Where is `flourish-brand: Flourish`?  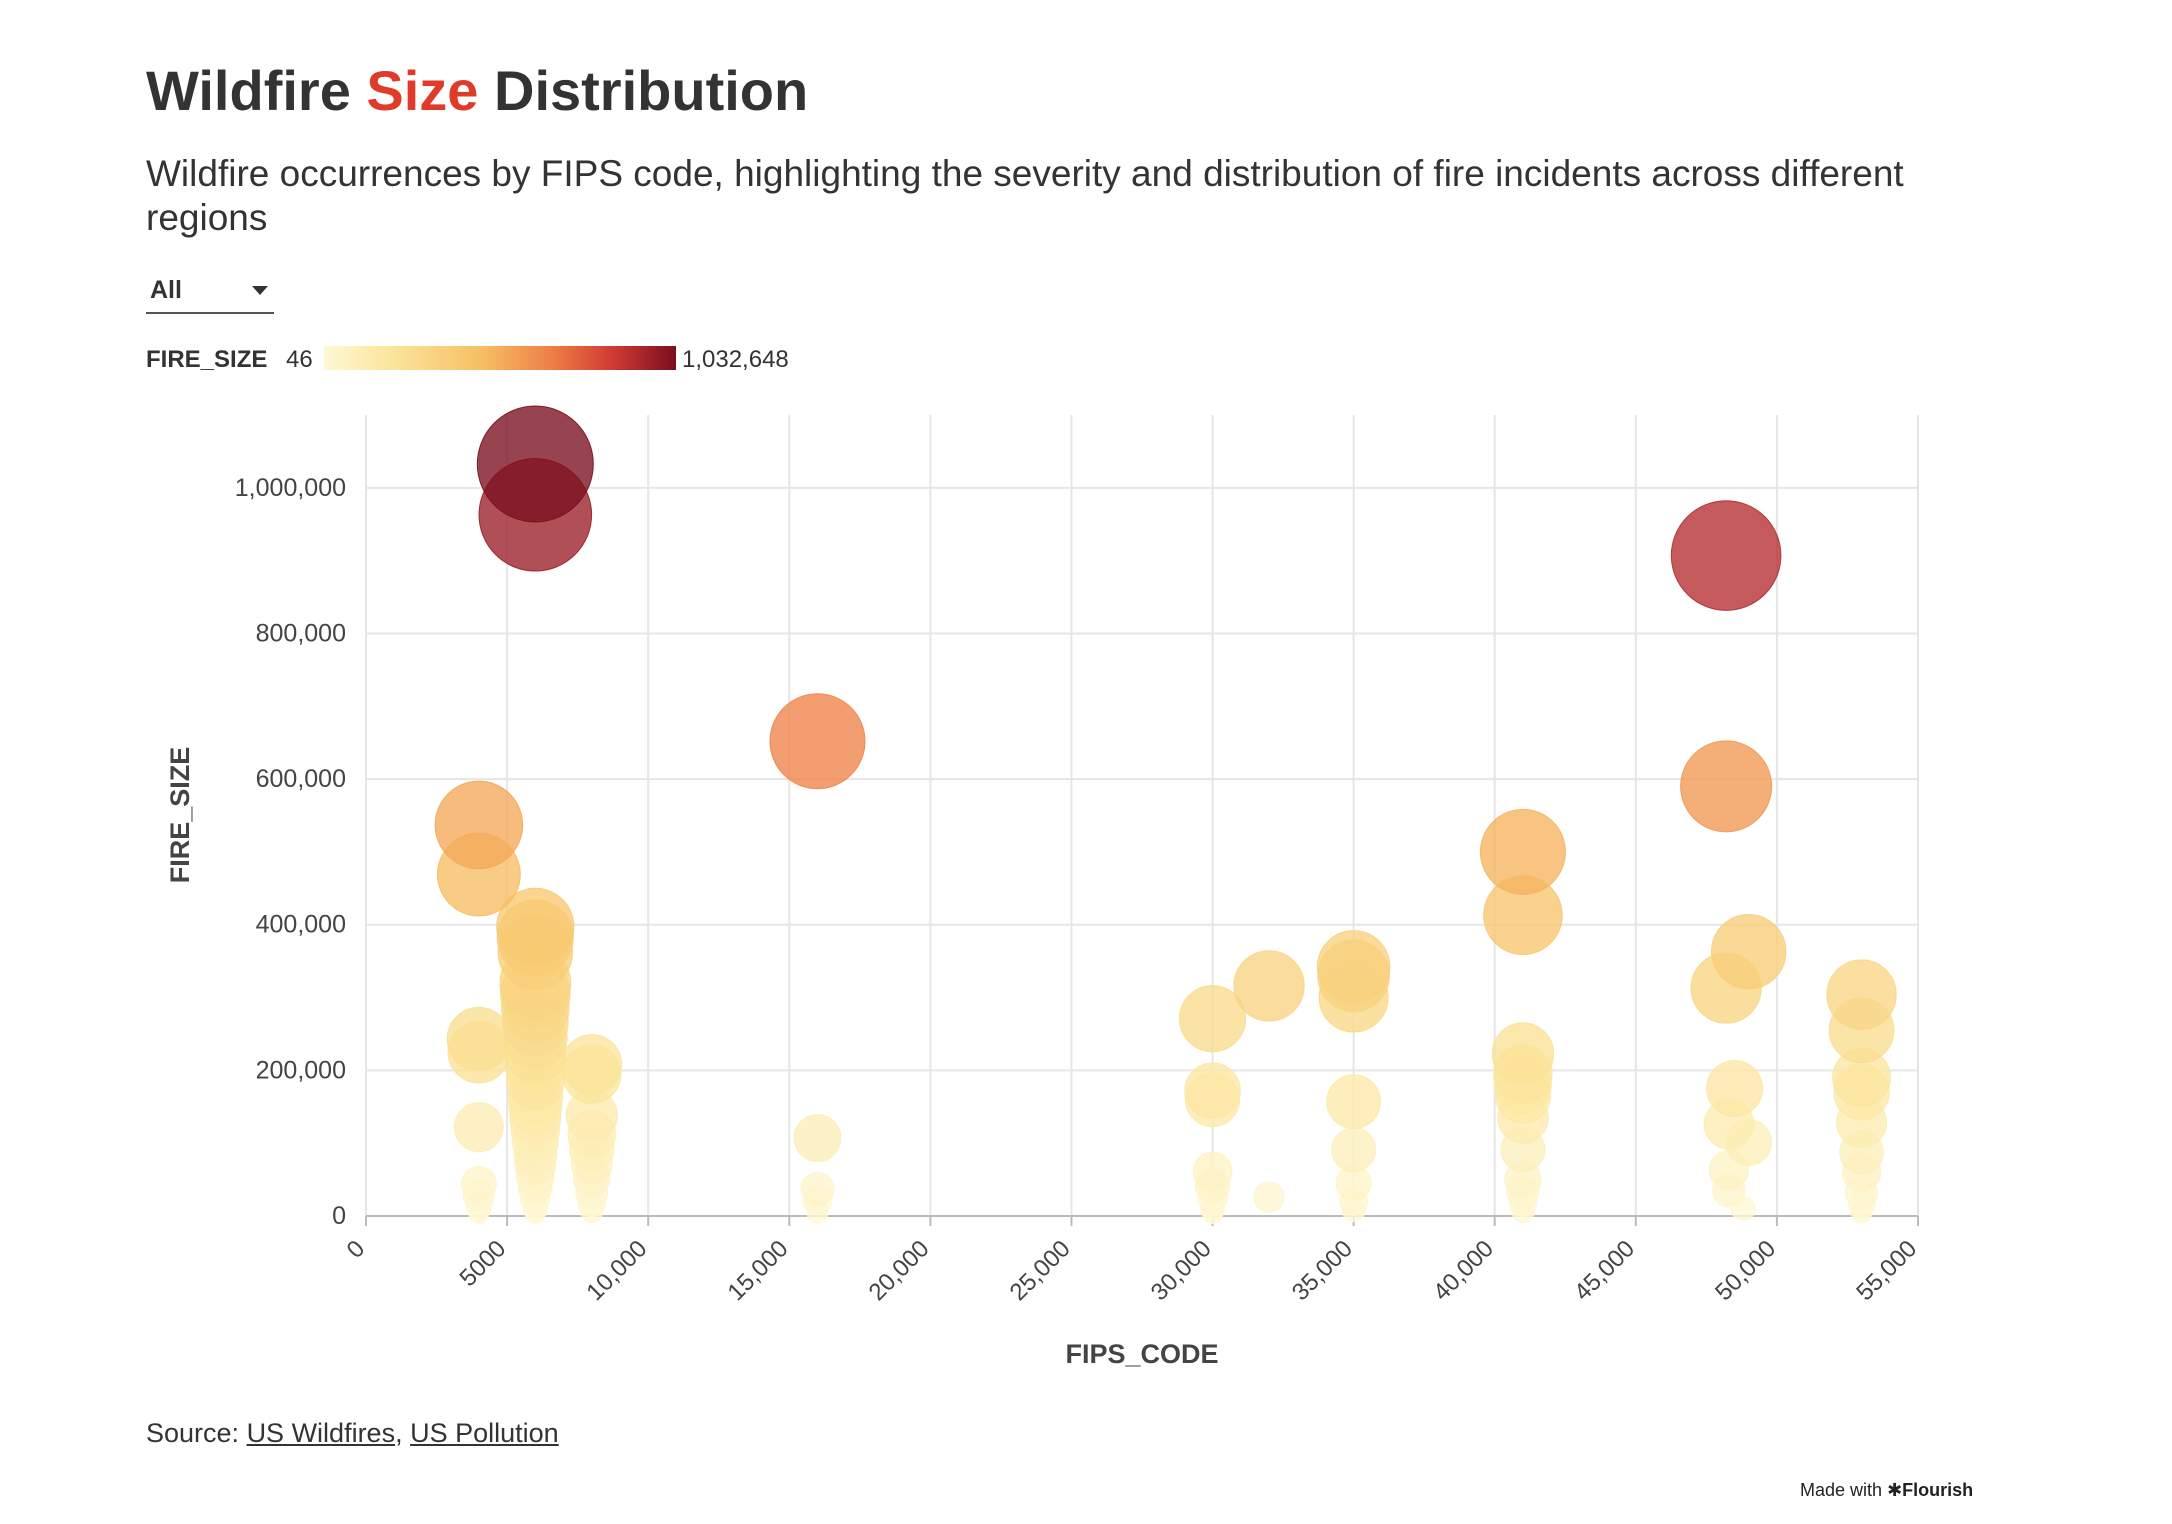
flourish-brand: Flourish is located at coordinates (1938, 1490).